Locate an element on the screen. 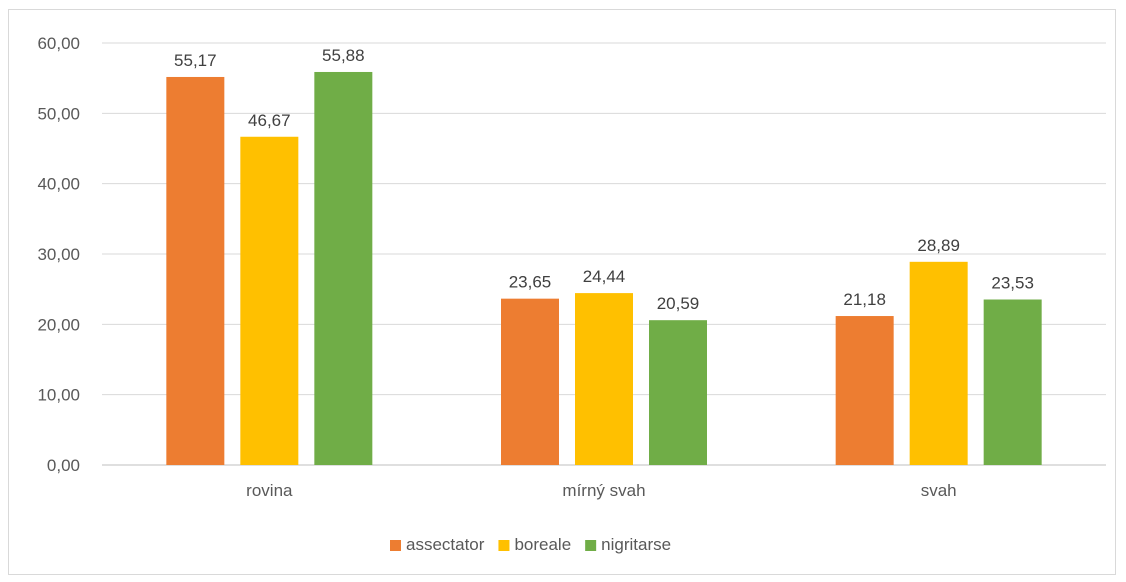 The width and height of the screenshot is (1126, 582). legend-label-nigritarse: nigritarse is located at coordinates (636, 544).